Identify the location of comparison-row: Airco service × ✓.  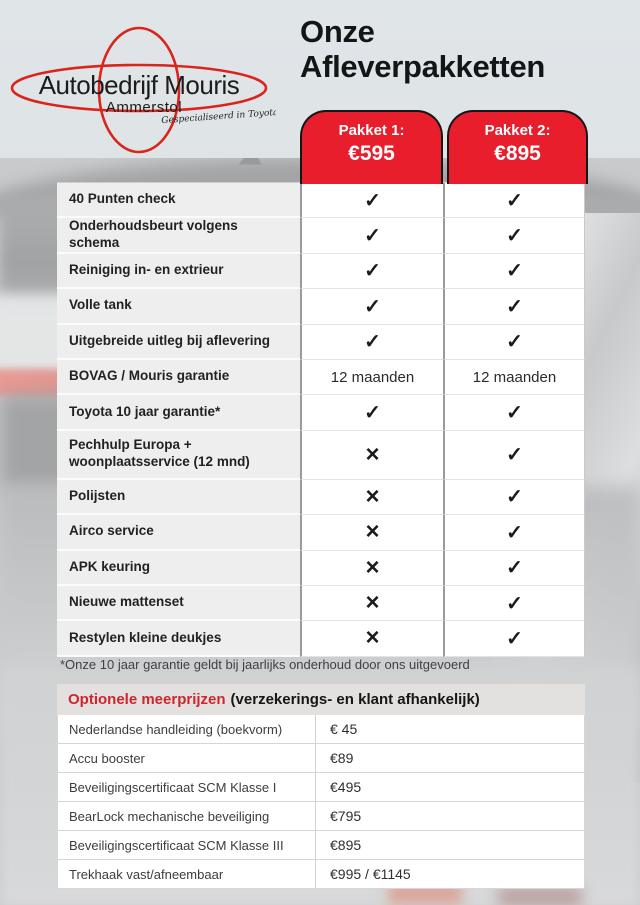
(321, 533).